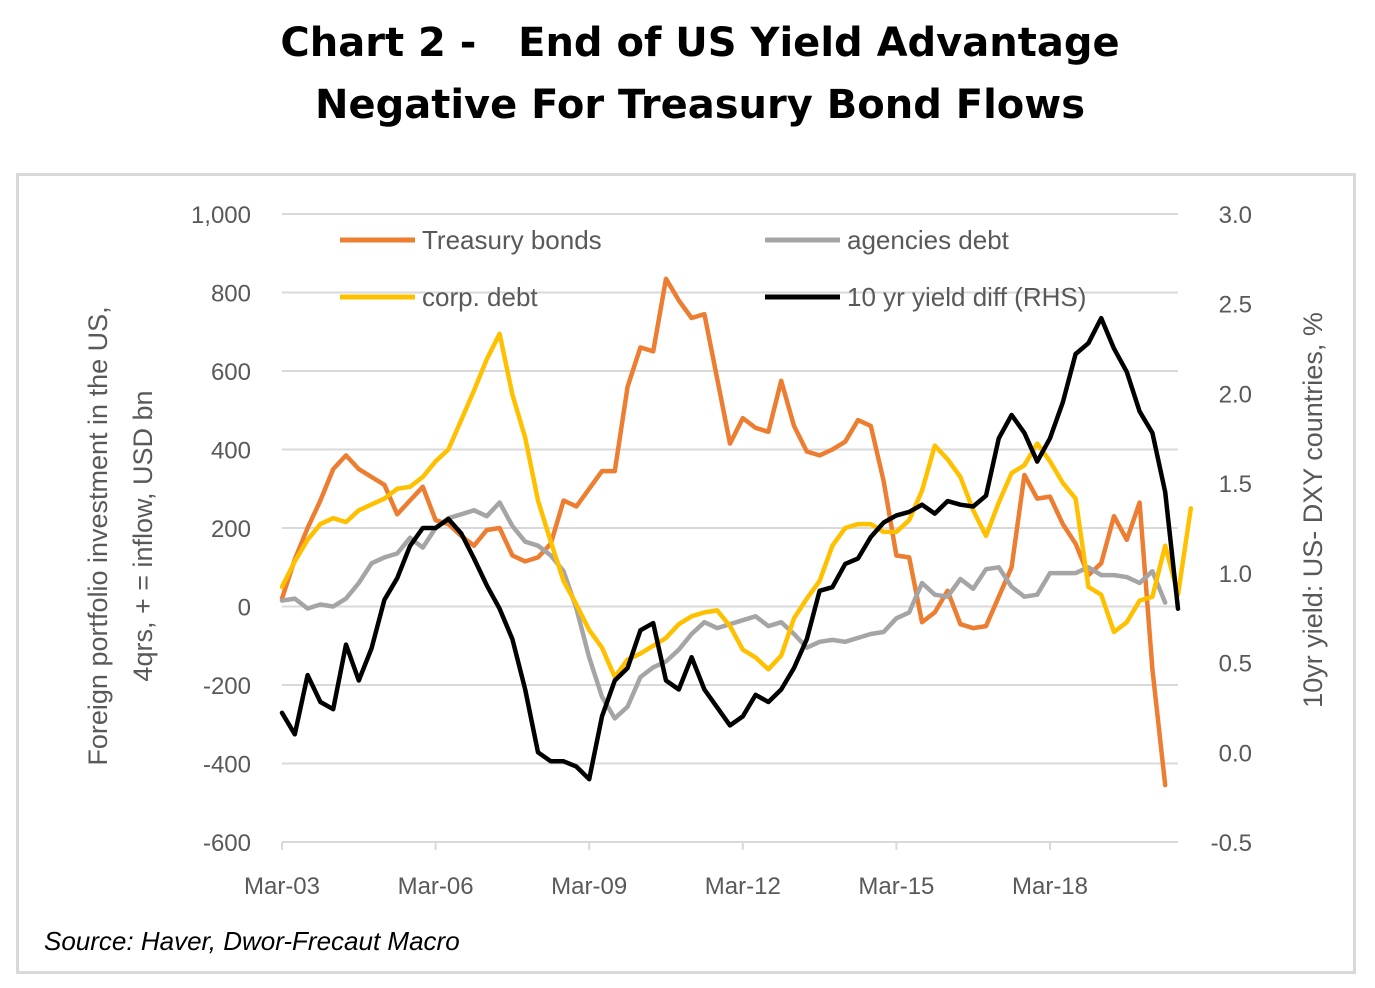 Image resolution: width=1375 pixels, height=988 pixels. Describe the element at coordinates (700, 105) in the screenshot. I see `title-line-2: Negative For Treasury Bond Flows` at that location.